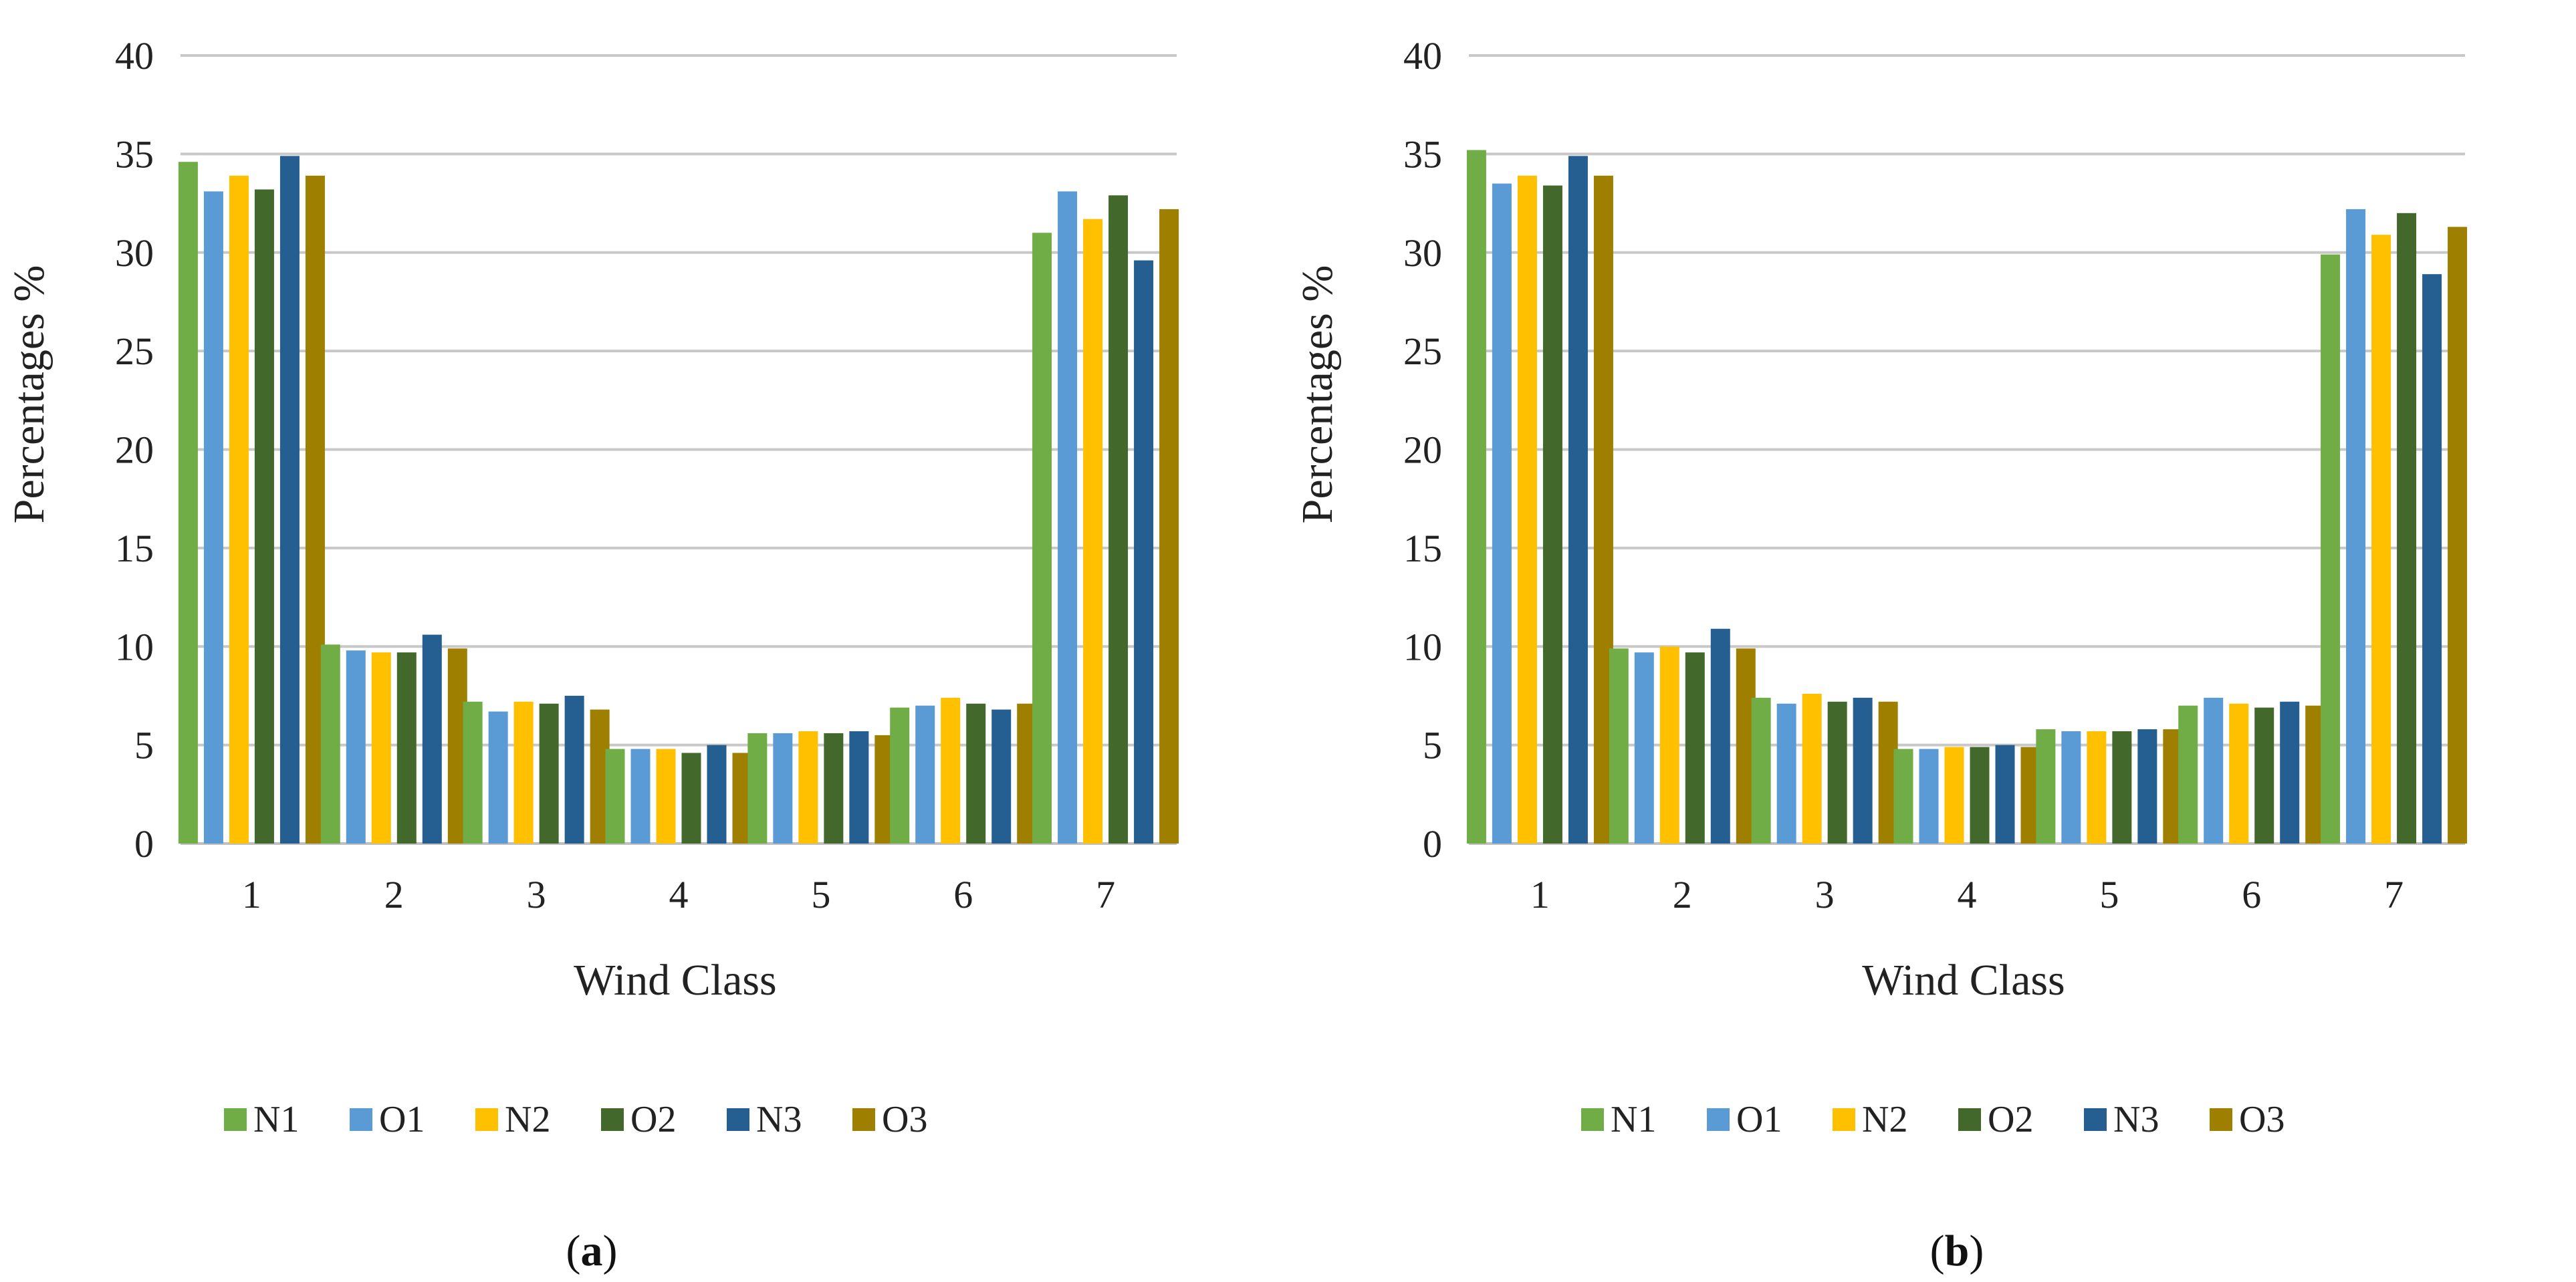  Describe the element at coordinates (235, 1119) in the screenshot. I see `legend-swatch-n1` at that location.